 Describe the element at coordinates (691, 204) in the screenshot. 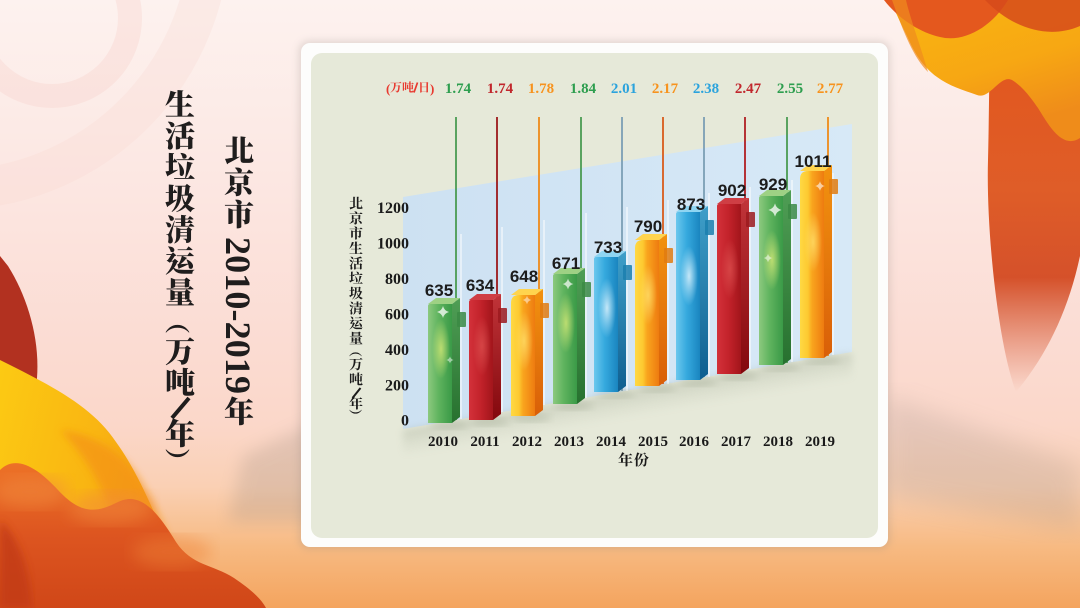

I see `svg-text: 873` at that location.